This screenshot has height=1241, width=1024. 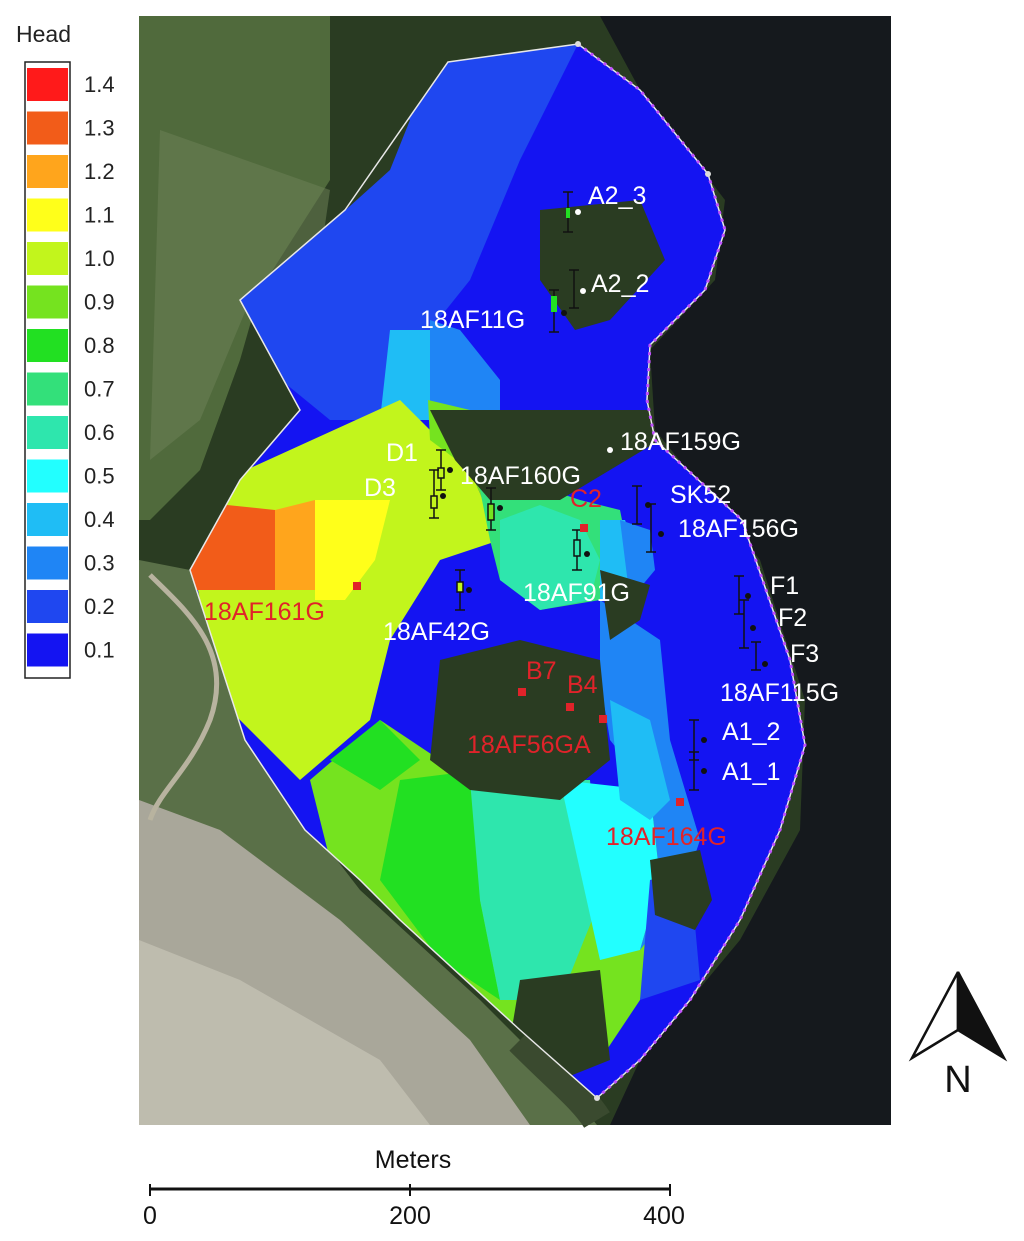 What do you see at coordinates (494, 509) in the screenshot?
I see `well-marker-18af160g` at bounding box center [494, 509].